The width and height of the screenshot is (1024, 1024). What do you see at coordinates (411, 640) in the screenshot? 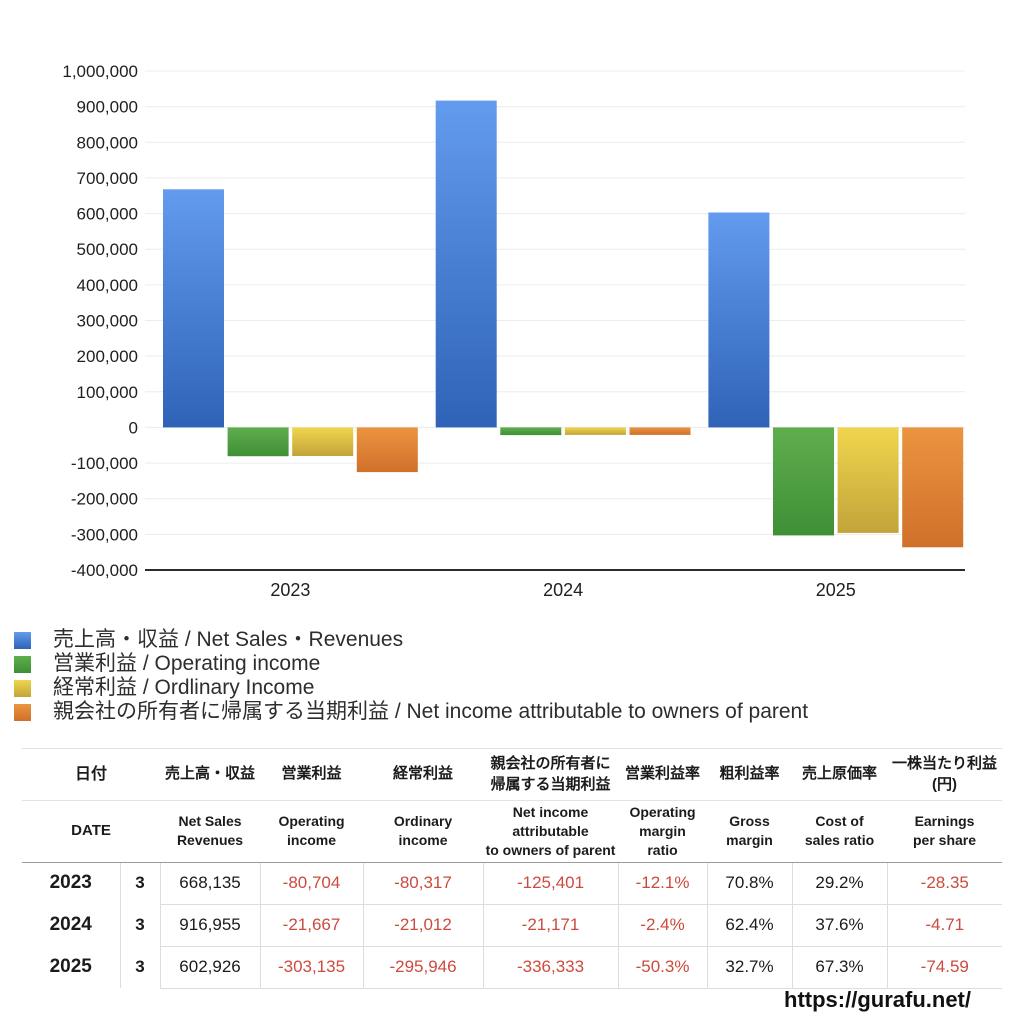
I see `legend-item-0: 売上高・収益 / Net Sales・Revenues` at bounding box center [411, 640].